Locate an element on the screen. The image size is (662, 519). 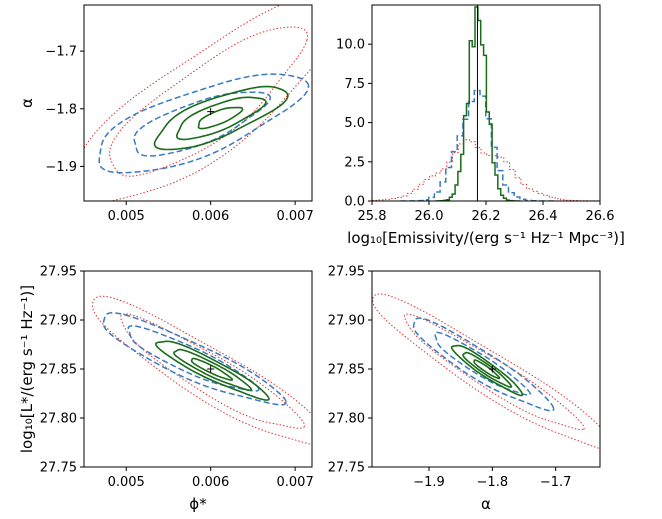
x-tick-label: 26.4 is located at coordinates (543, 216).